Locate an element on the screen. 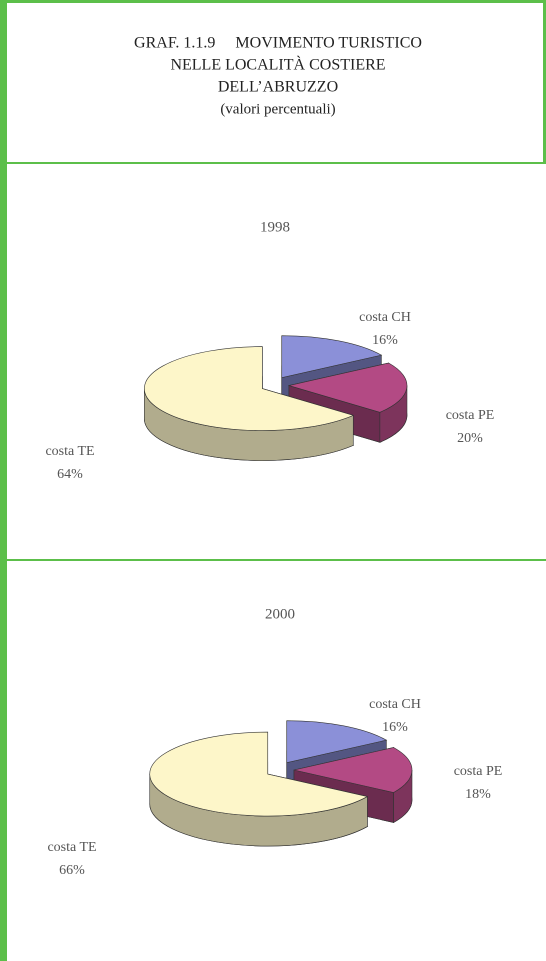 The width and height of the screenshot is (546, 961). title-line: NELLE LOCALITÀ COSTIERE is located at coordinates (277, 64).